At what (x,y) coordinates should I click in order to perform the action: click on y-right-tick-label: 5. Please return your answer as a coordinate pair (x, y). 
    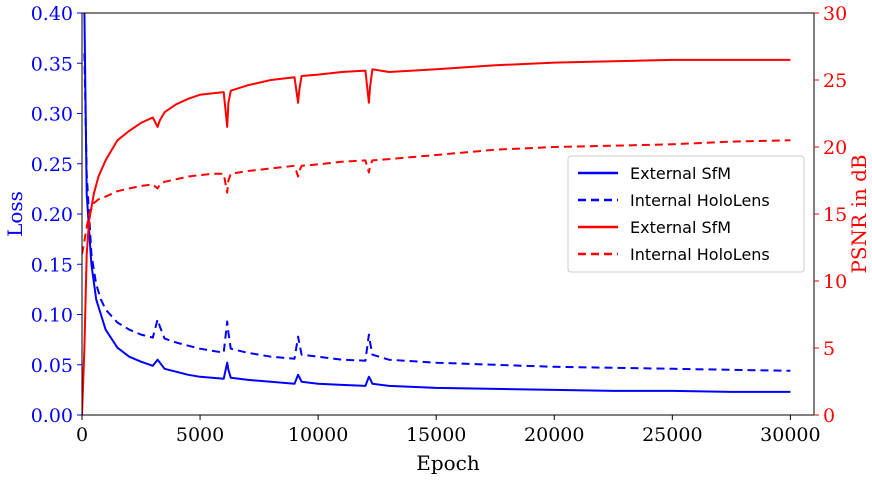
    Looking at the image, I should click on (829, 349).